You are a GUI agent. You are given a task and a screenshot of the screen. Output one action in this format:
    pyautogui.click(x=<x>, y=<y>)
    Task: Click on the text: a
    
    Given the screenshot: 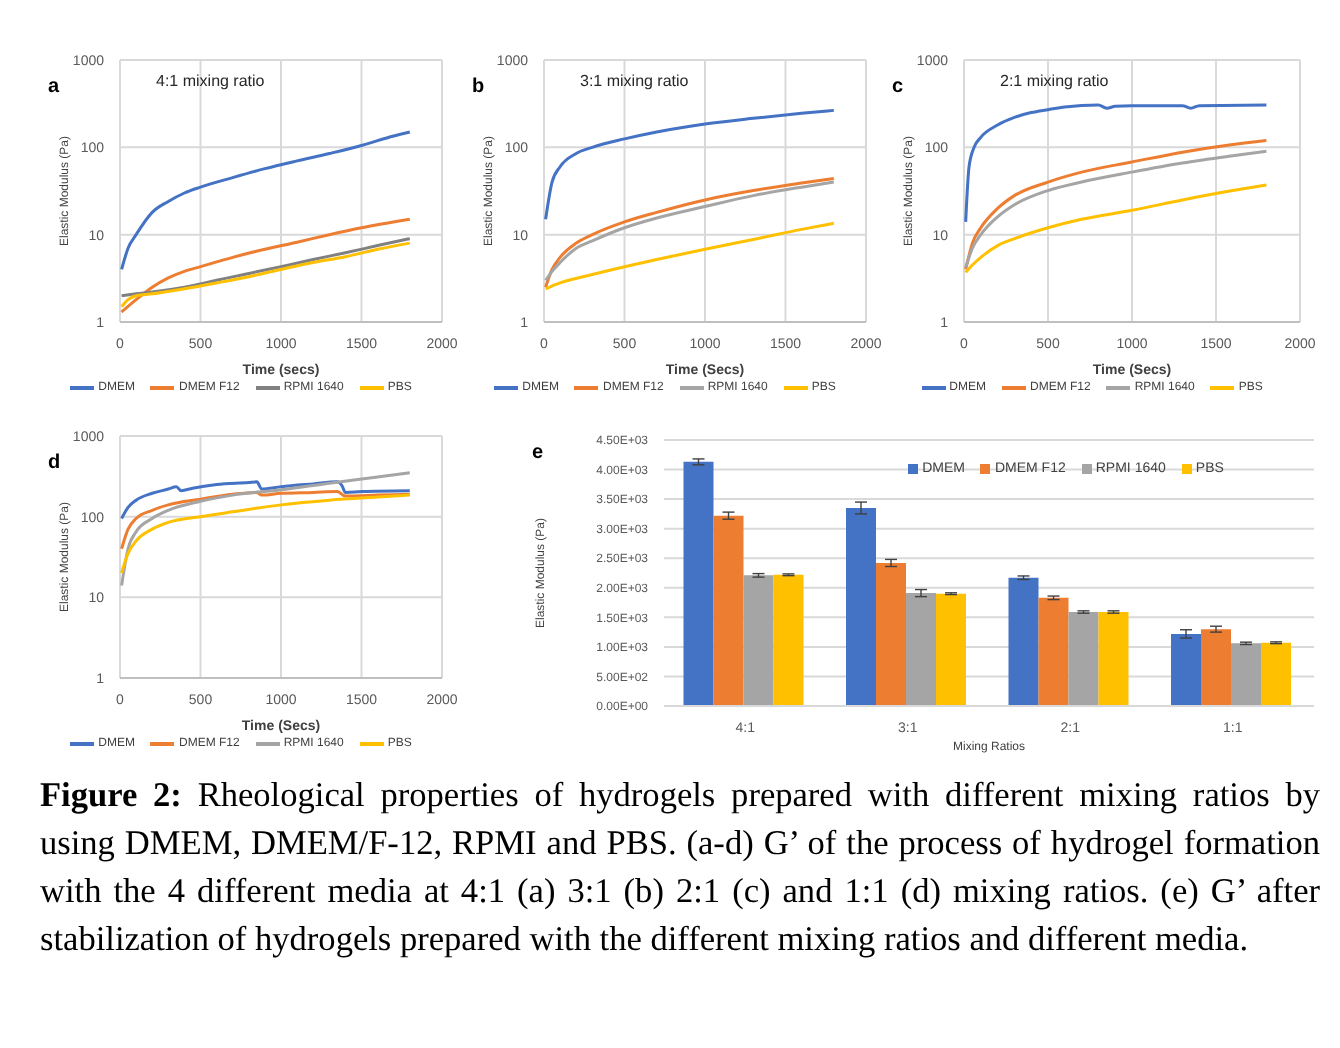 What is the action you would take?
    pyautogui.click(x=54, y=87)
    